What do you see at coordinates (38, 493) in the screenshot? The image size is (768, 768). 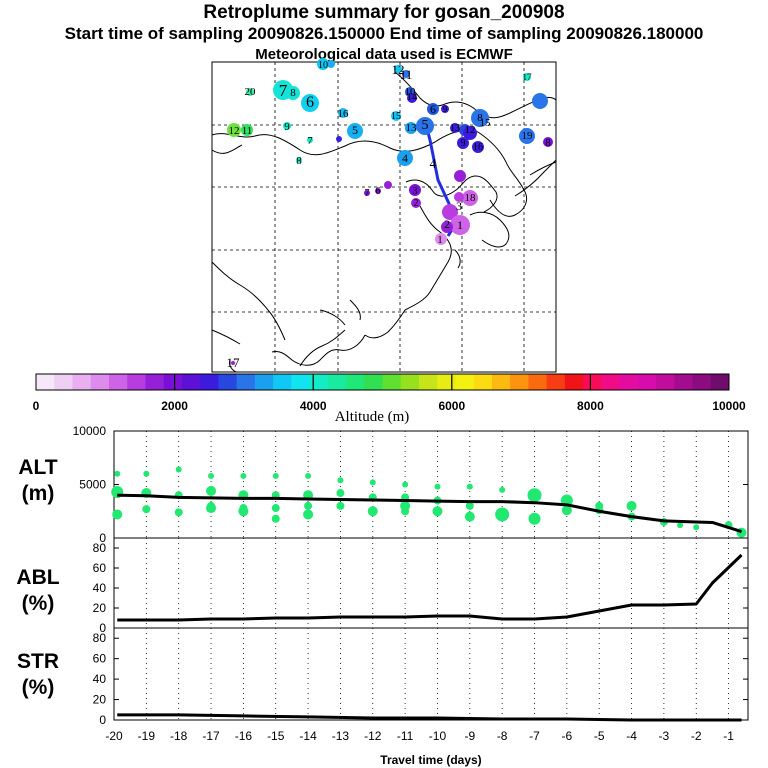 I see `panel-title: (m)` at bounding box center [38, 493].